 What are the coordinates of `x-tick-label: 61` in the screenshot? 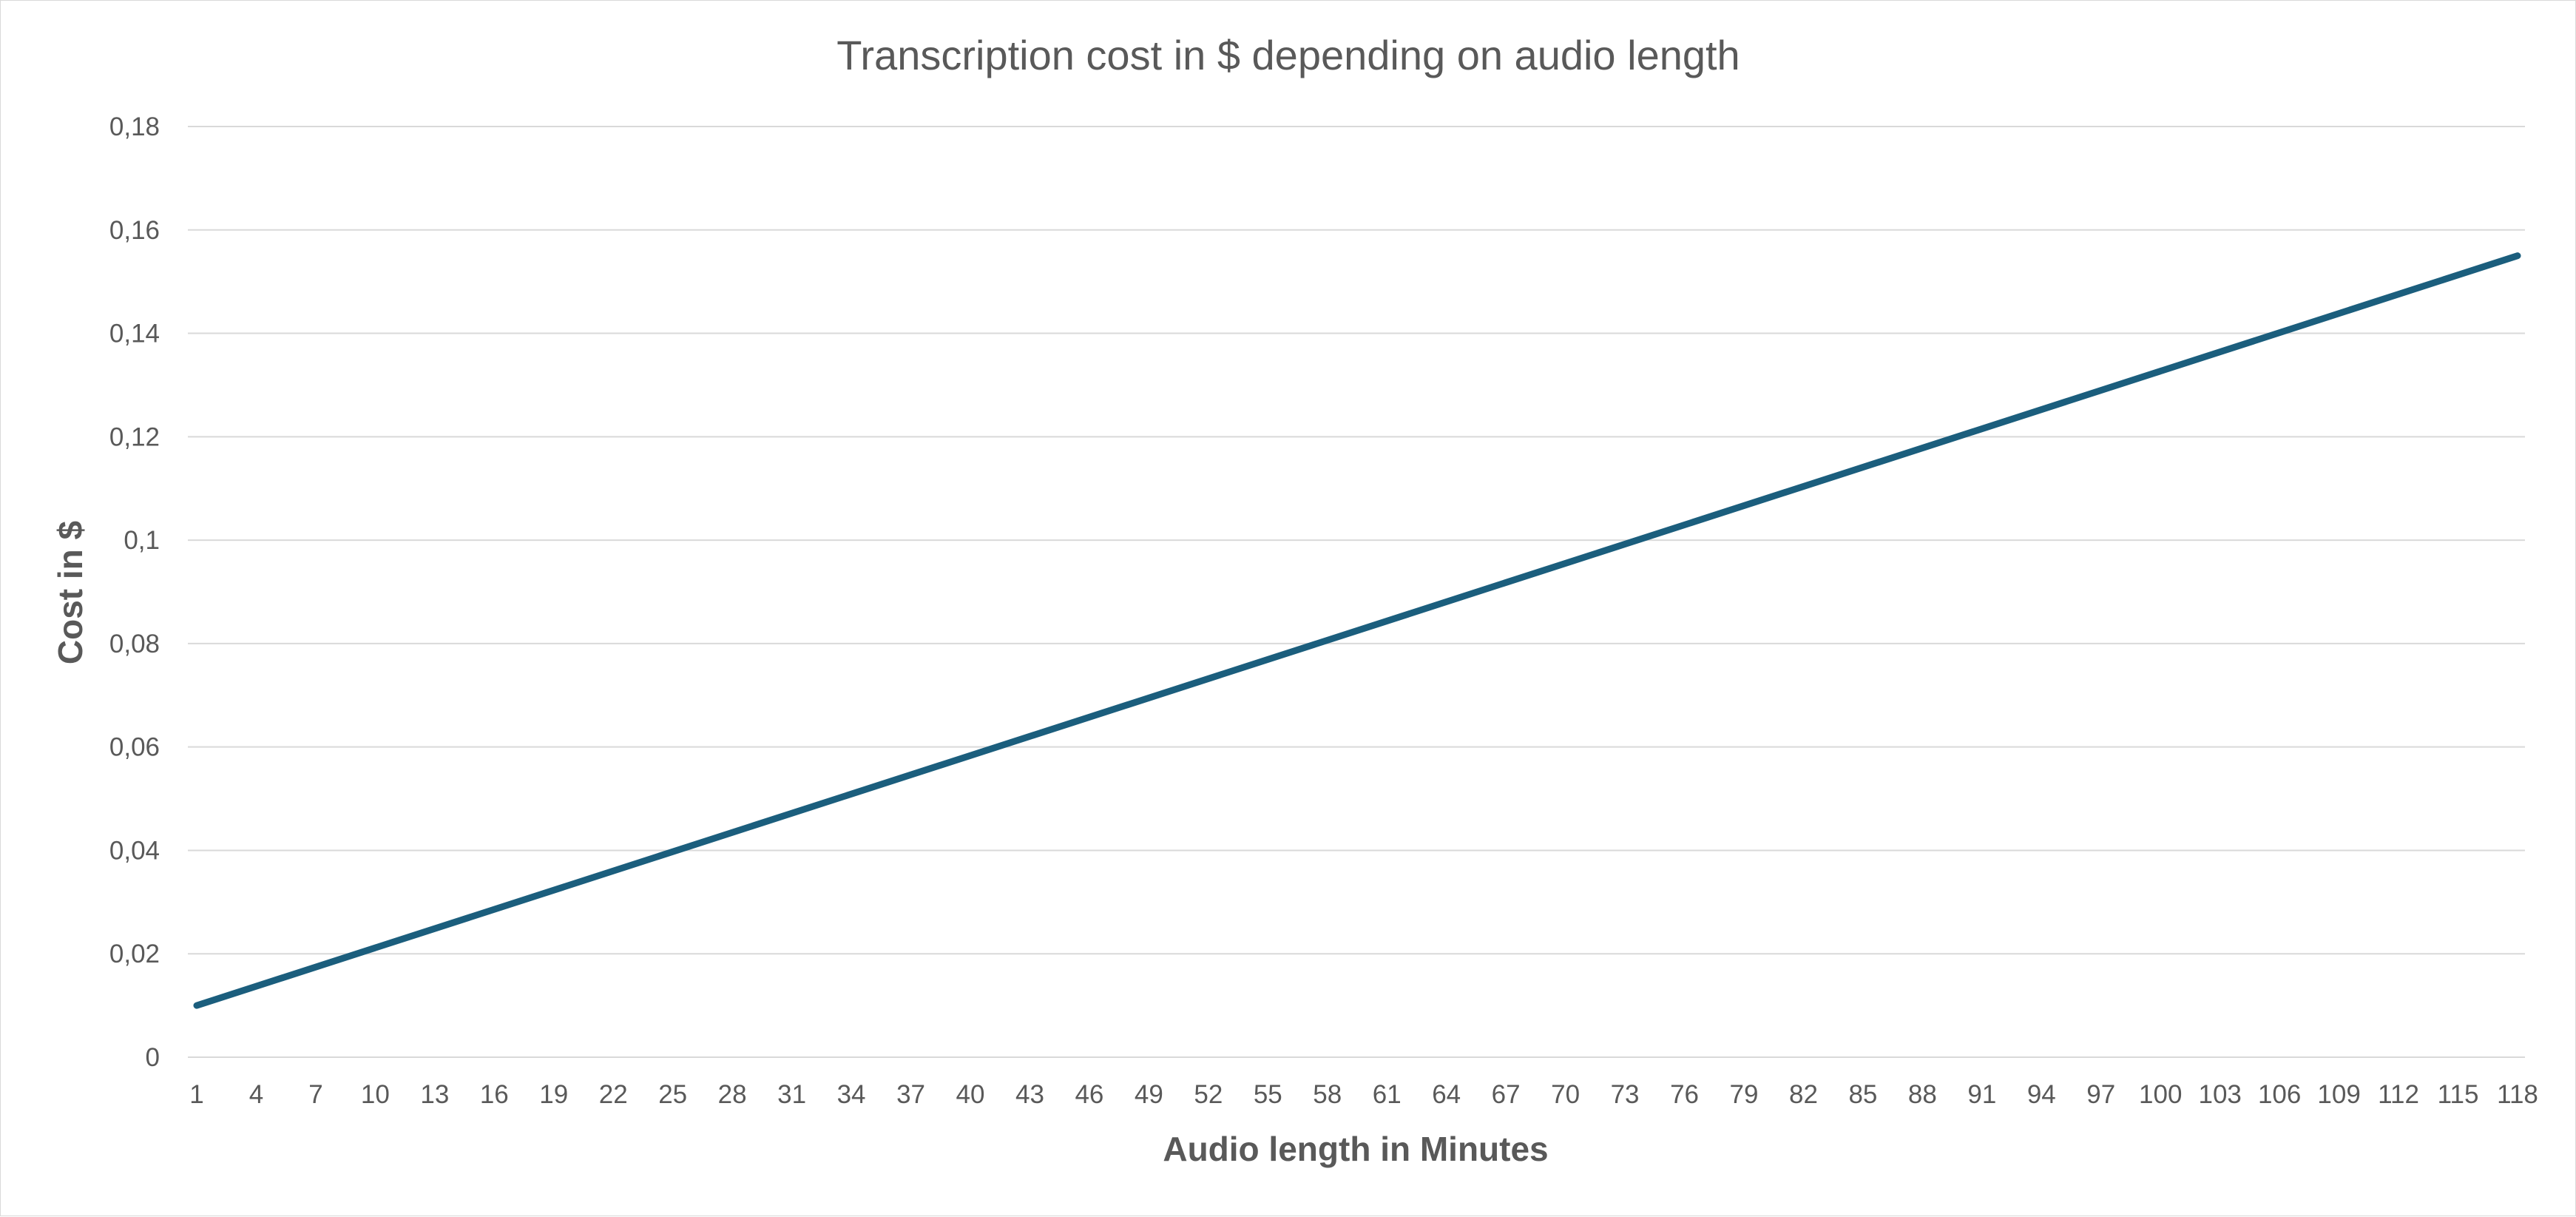 It's located at (1387, 1094).